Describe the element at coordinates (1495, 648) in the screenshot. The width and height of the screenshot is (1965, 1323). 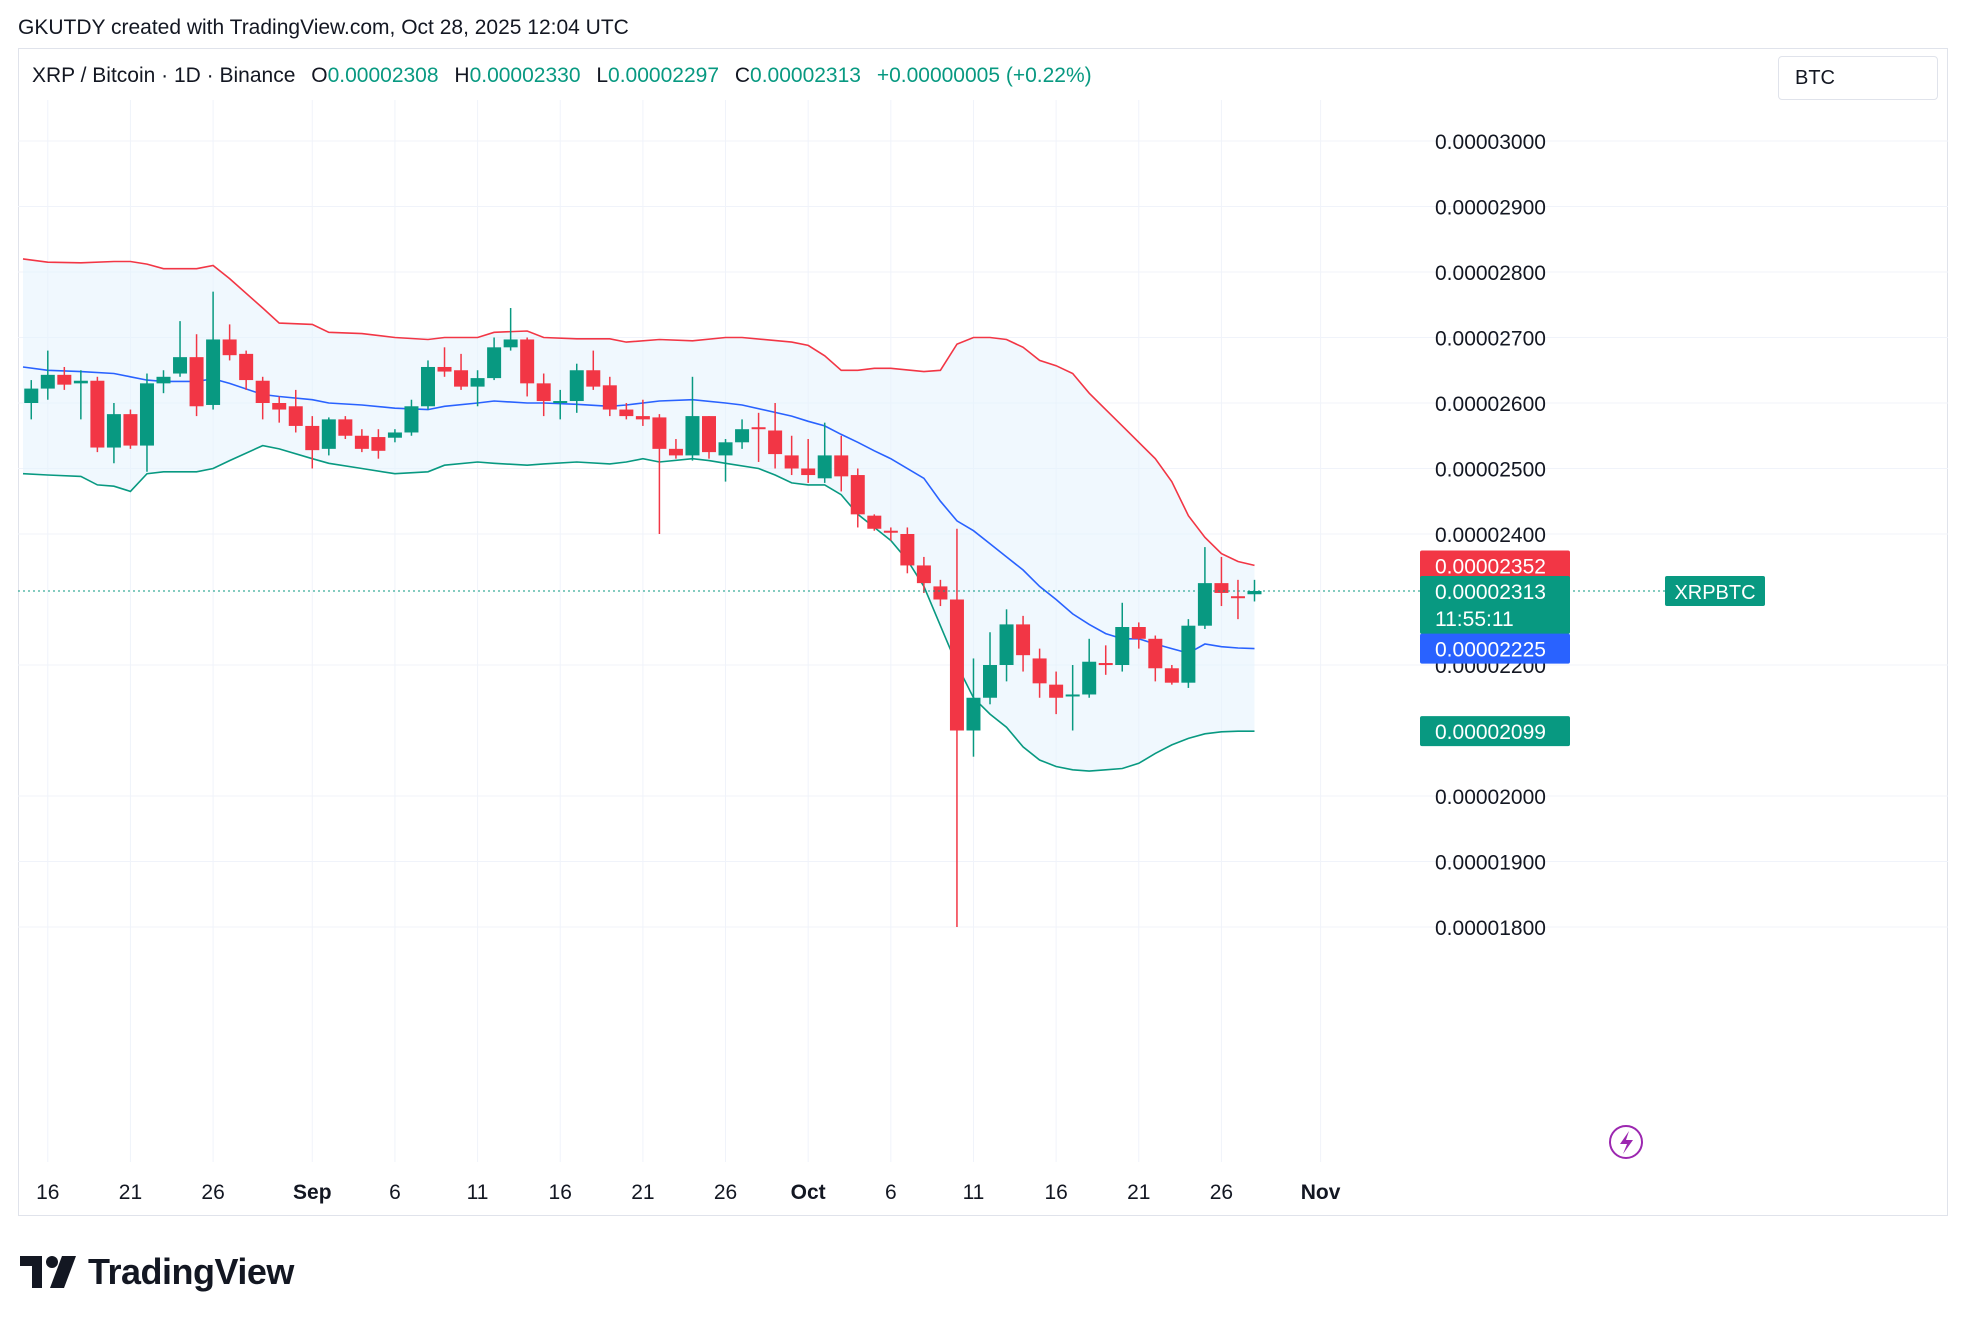
I see `price-label-basis` at that location.